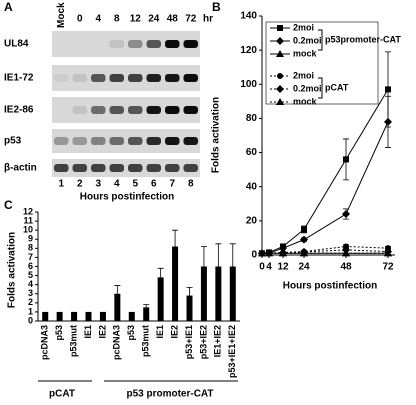  What do you see at coordinates (127, 197) in the screenshot?
I see `x-axis-label: Hours postinfection` at bounding box center [127, 197].